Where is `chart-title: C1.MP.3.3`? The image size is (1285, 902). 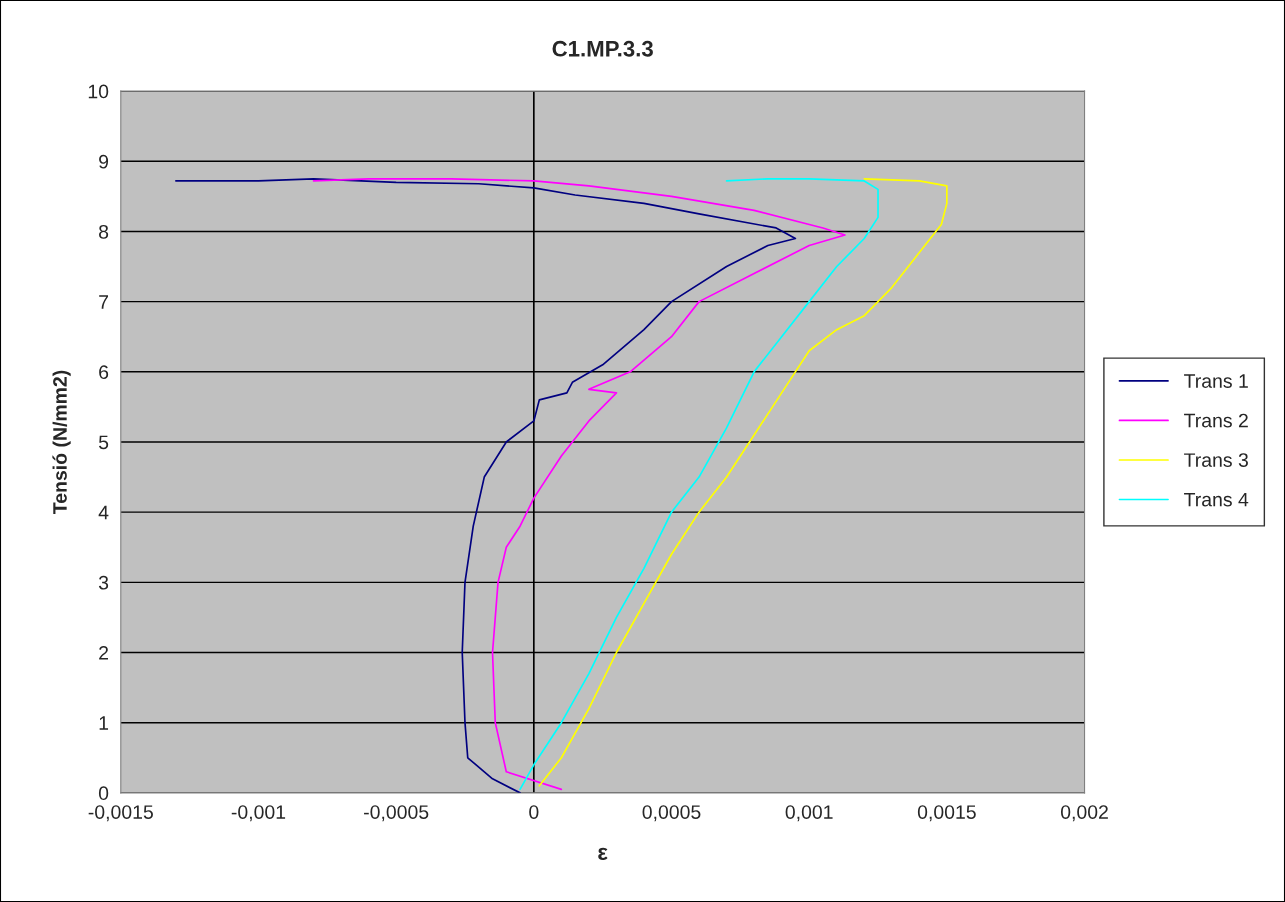 chart-title: C1.MP.3.3 is located at coordinates (602, 48).